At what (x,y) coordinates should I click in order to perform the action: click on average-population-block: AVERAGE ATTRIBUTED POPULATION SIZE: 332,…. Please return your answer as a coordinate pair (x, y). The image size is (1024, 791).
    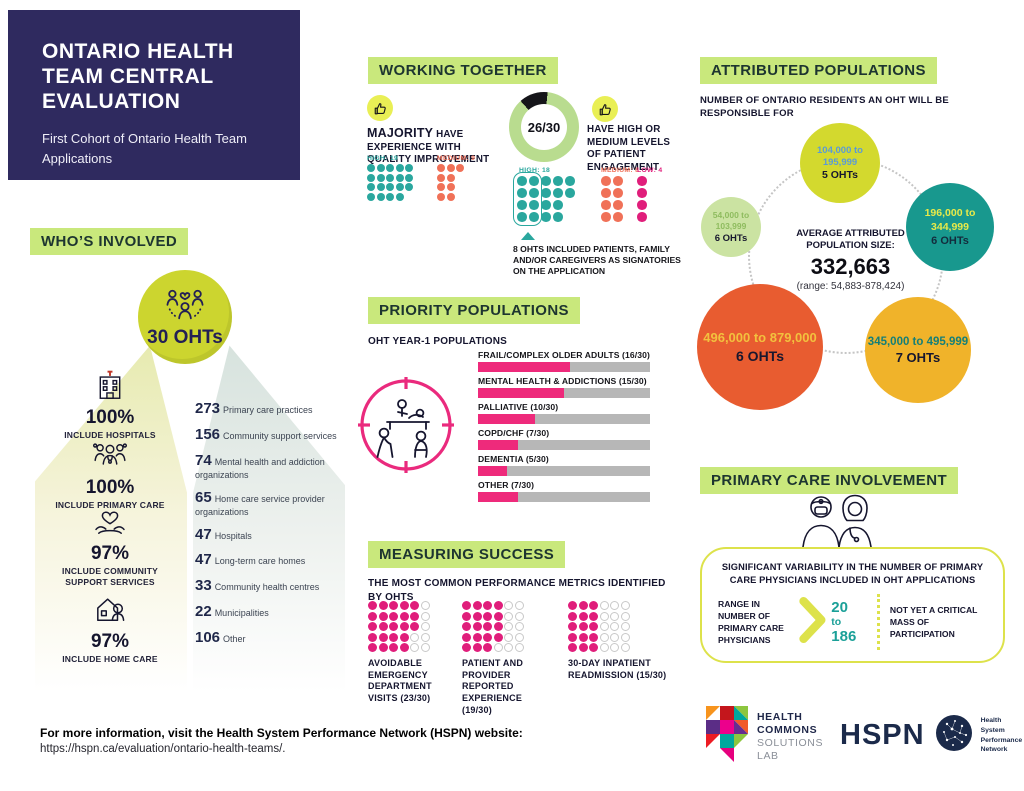
    Looking at the image, I should click on (850, 260).